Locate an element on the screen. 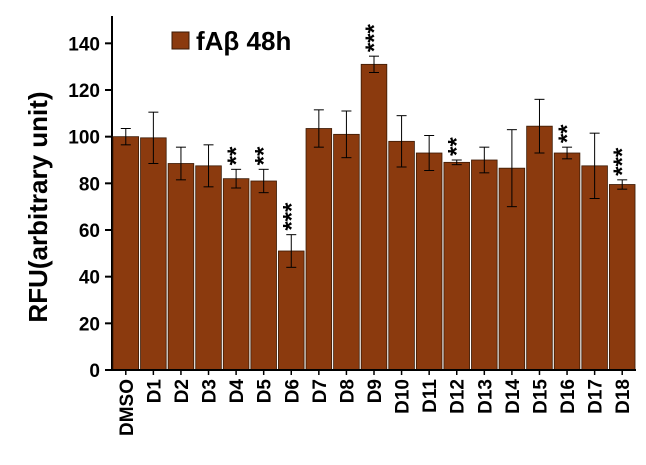 This screenshot has width=646, height=465. x-tick-label: D8 is located at coordinates (347, 391).